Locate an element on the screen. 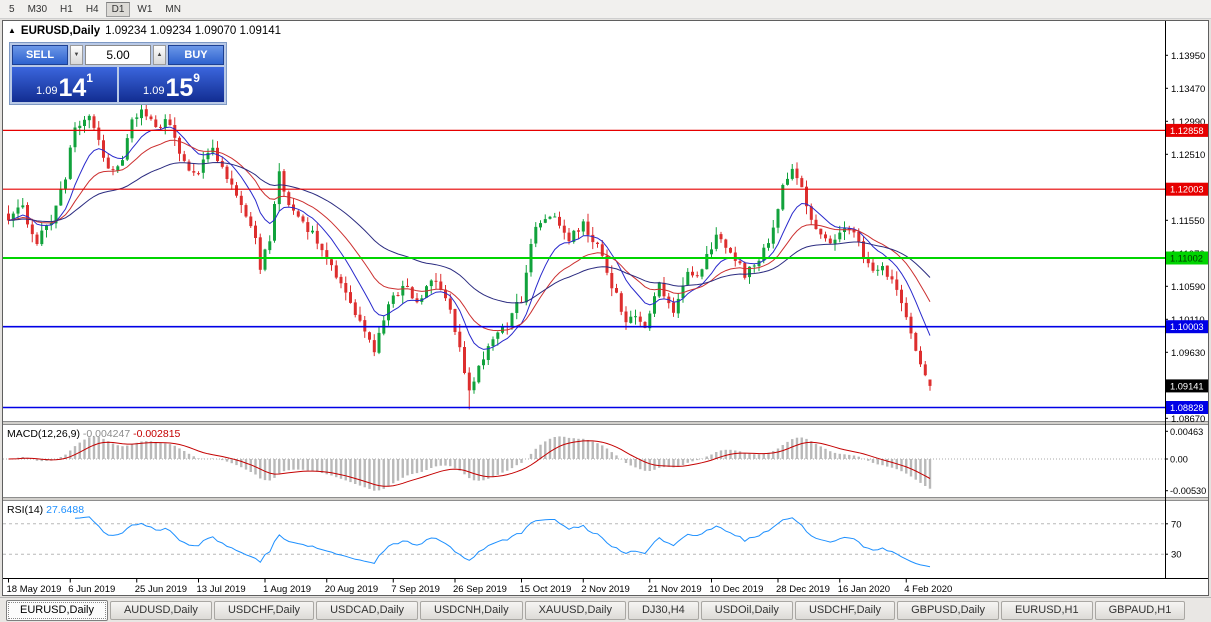 The image size is (1211, 622). svg-text: 20 Aug 2019 is located at coordinates (351, 589).